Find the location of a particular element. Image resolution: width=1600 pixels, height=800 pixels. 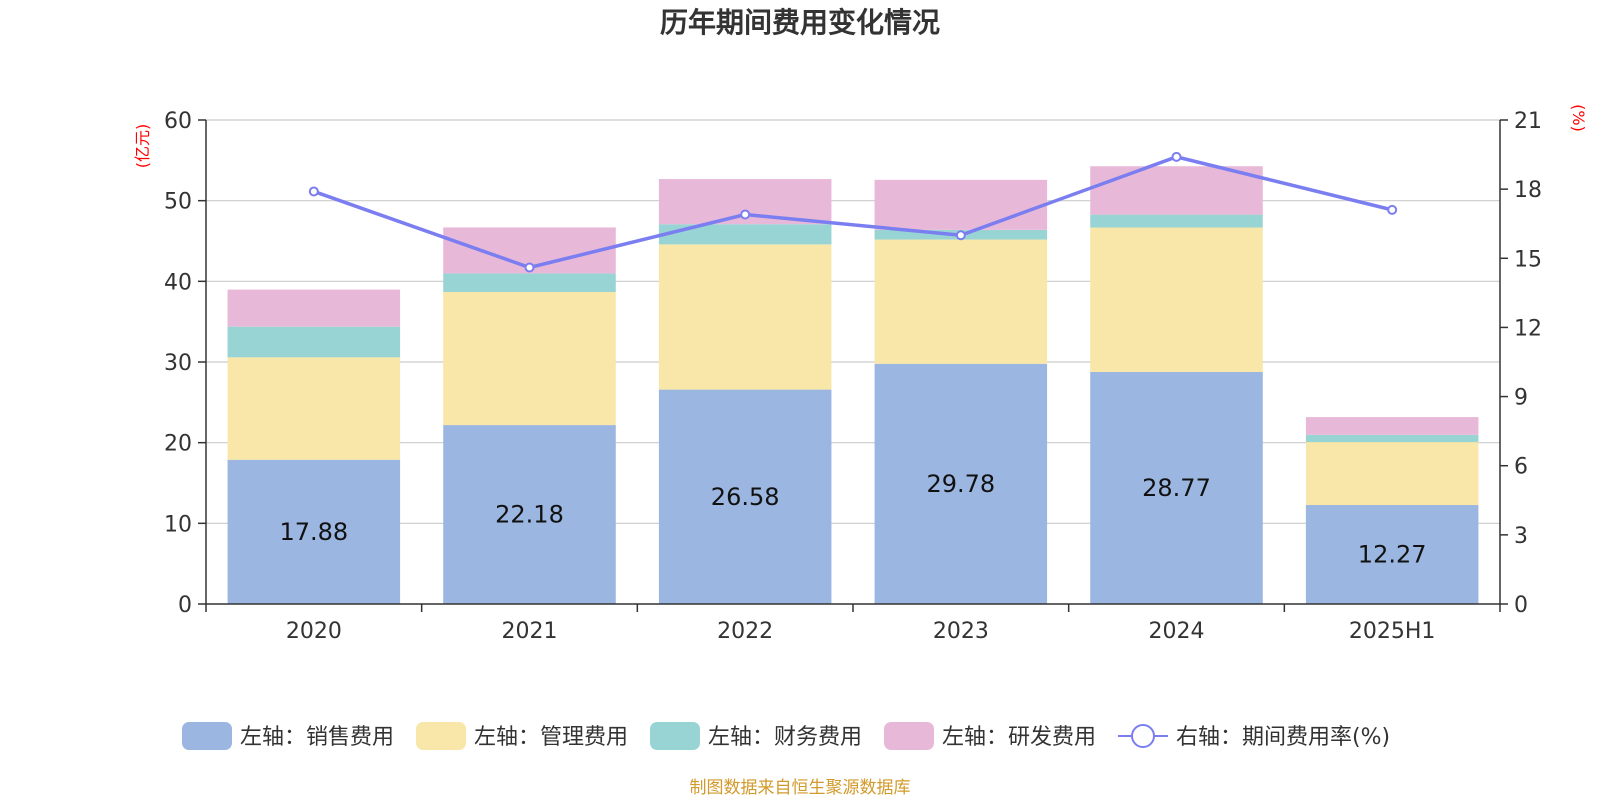

legend-label: 左轴：财务费用 is located at coordinates (785, 737).